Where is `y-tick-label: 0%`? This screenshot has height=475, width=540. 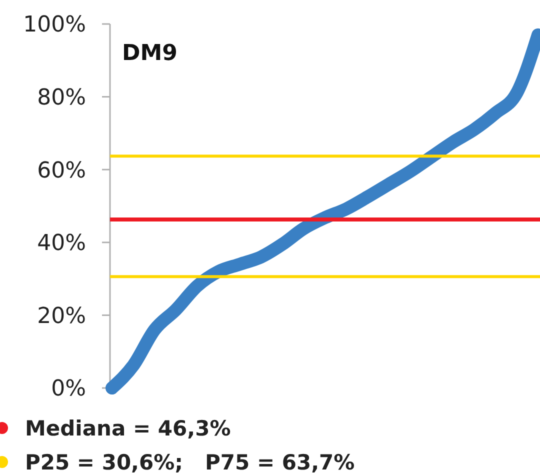 y-tick-label: 0% is located at coordinates (68, 389).